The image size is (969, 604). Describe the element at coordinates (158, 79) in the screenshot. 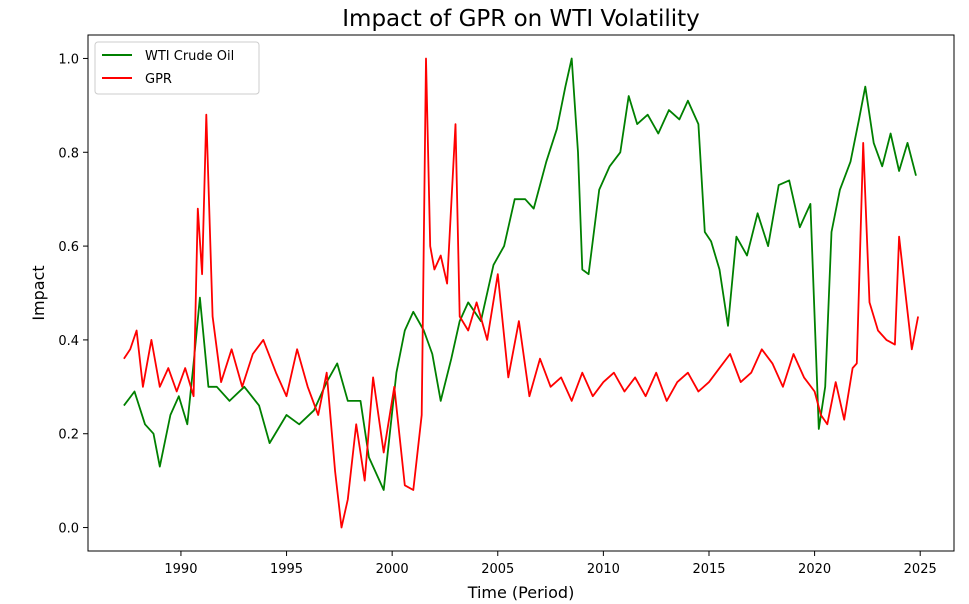

I see `legend-label-gpr: GPR` at that location.